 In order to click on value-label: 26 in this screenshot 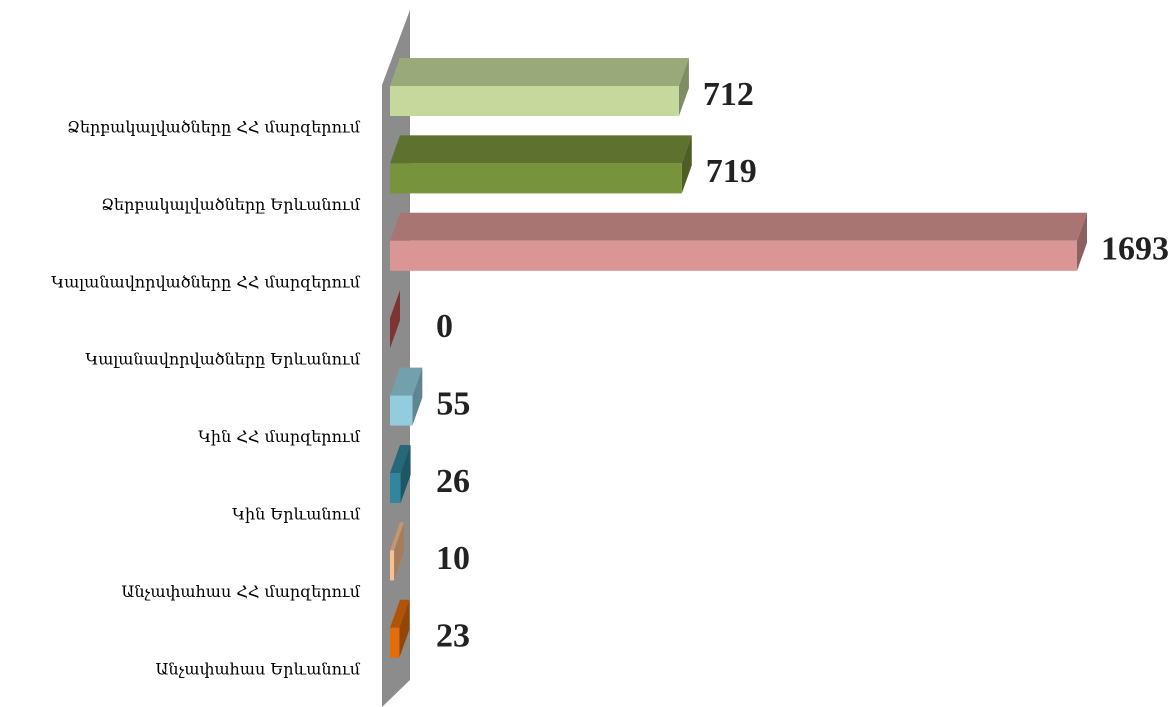, I will do `click(453, 481)`.